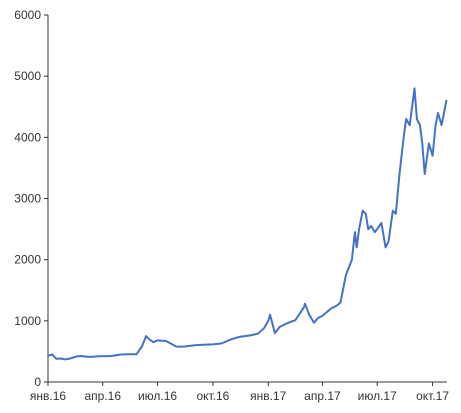 This screenshot has height=413, width=461. Describe the element at coordinates (37, 382) in the screenshot. I see `y-tick-label: 0` at that location.